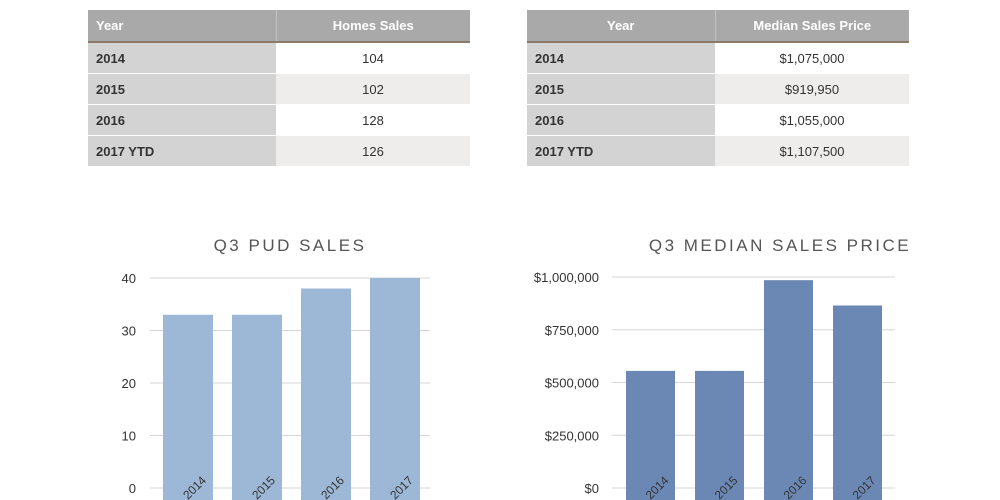 This screenshot has height=500, width=1000. I want to click on chart-title: Q3 PUD SALES, so click(290, 245).